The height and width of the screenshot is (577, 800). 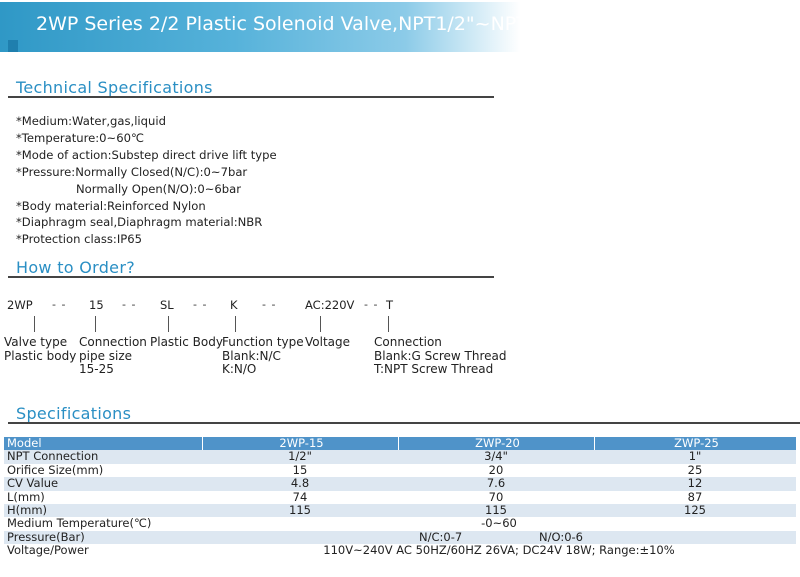 I want to click on order-desc-plastic-body: Plastic Body, so click(x=186, y=342).